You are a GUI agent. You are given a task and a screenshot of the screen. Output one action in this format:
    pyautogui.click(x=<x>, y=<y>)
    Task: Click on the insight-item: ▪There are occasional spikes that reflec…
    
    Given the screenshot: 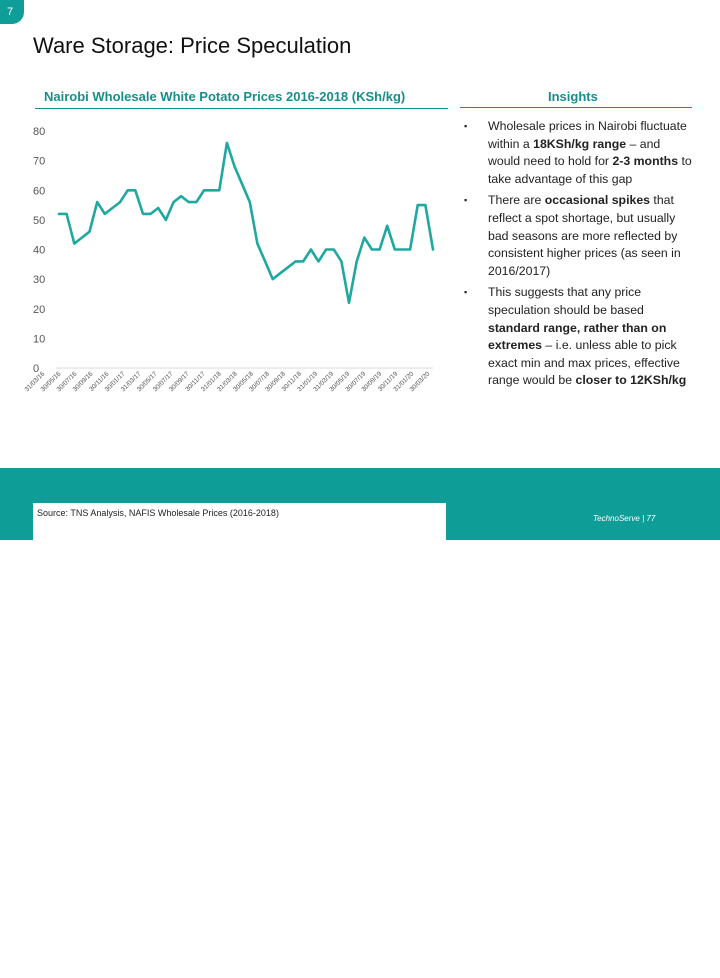 What is the action you would take?
    pyautogui.click(x=578, y=236)
    